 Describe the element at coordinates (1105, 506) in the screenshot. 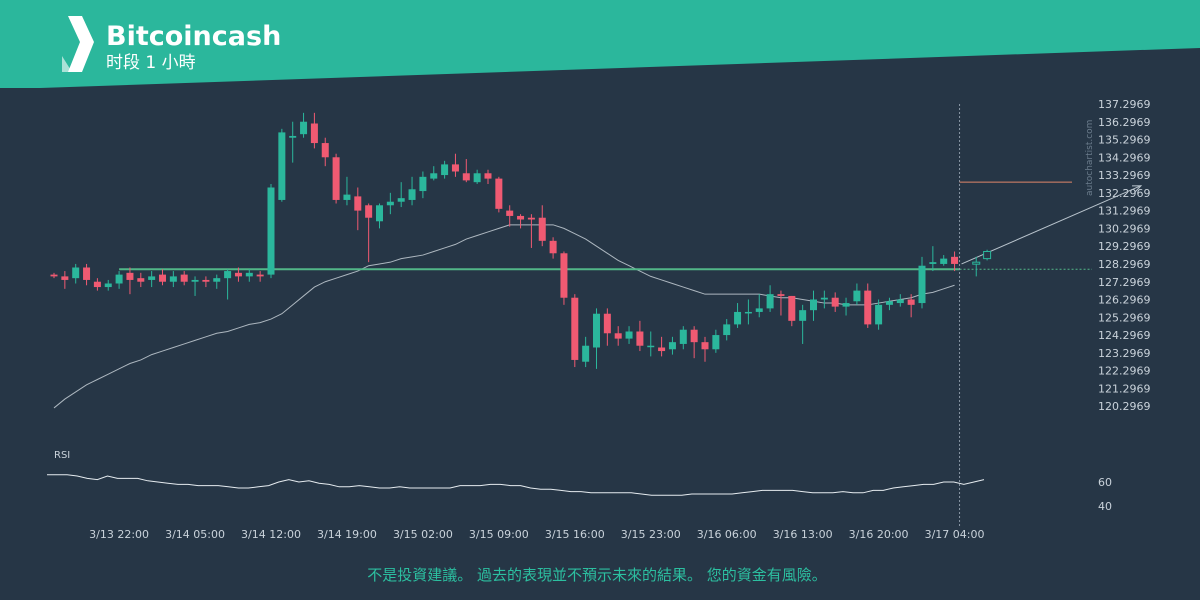

I see `rsi-tick-label: 40` at that location.